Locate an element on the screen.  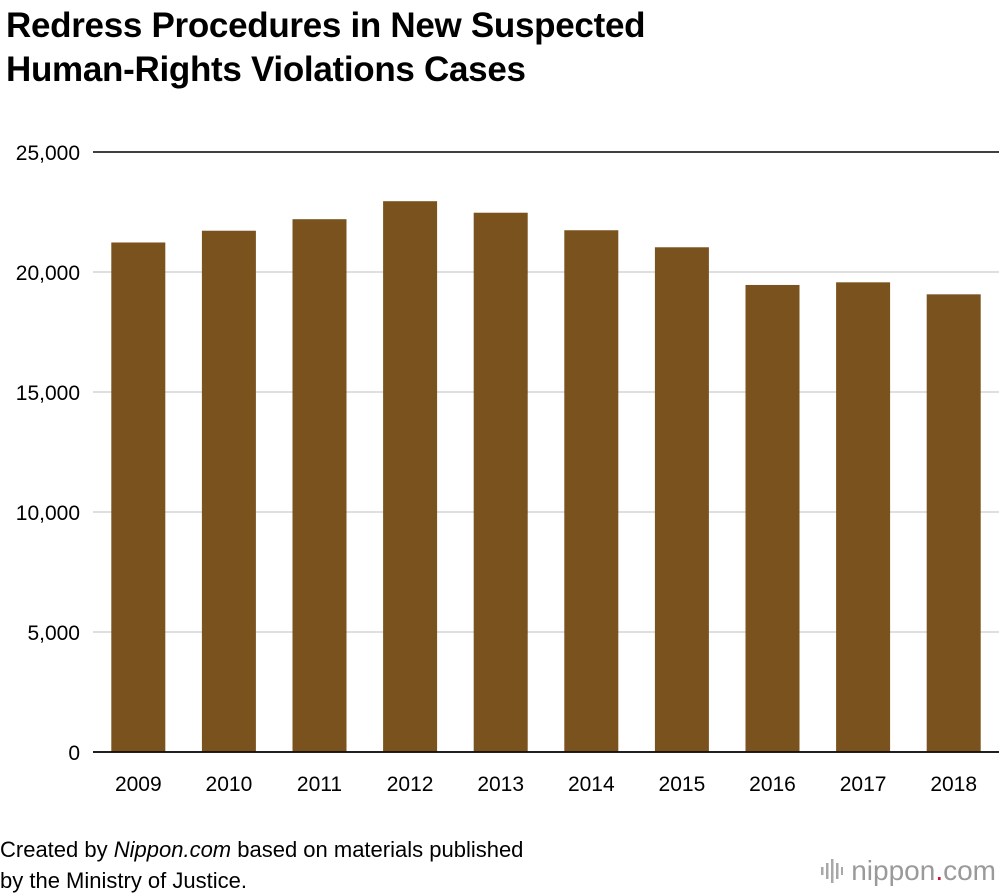
source-prefix: Created by is located at coordinates (57, 849).